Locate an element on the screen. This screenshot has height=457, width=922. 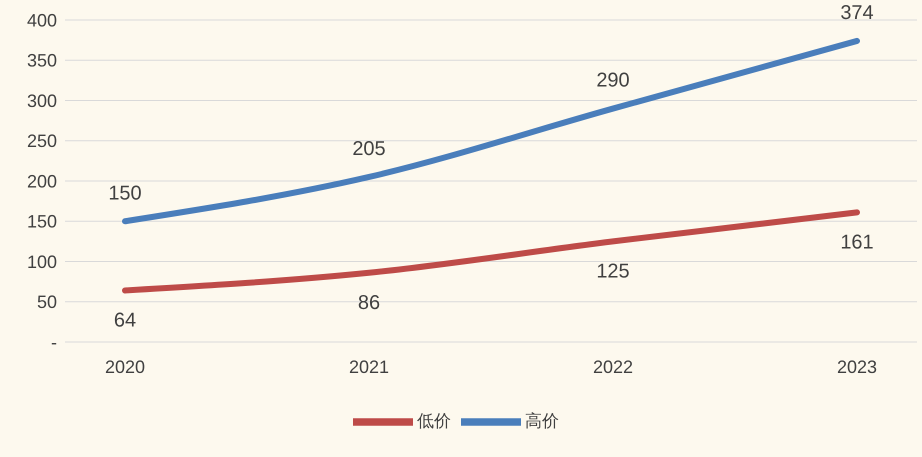
y-tick-label: 150 is located at coordinates (41, 222).